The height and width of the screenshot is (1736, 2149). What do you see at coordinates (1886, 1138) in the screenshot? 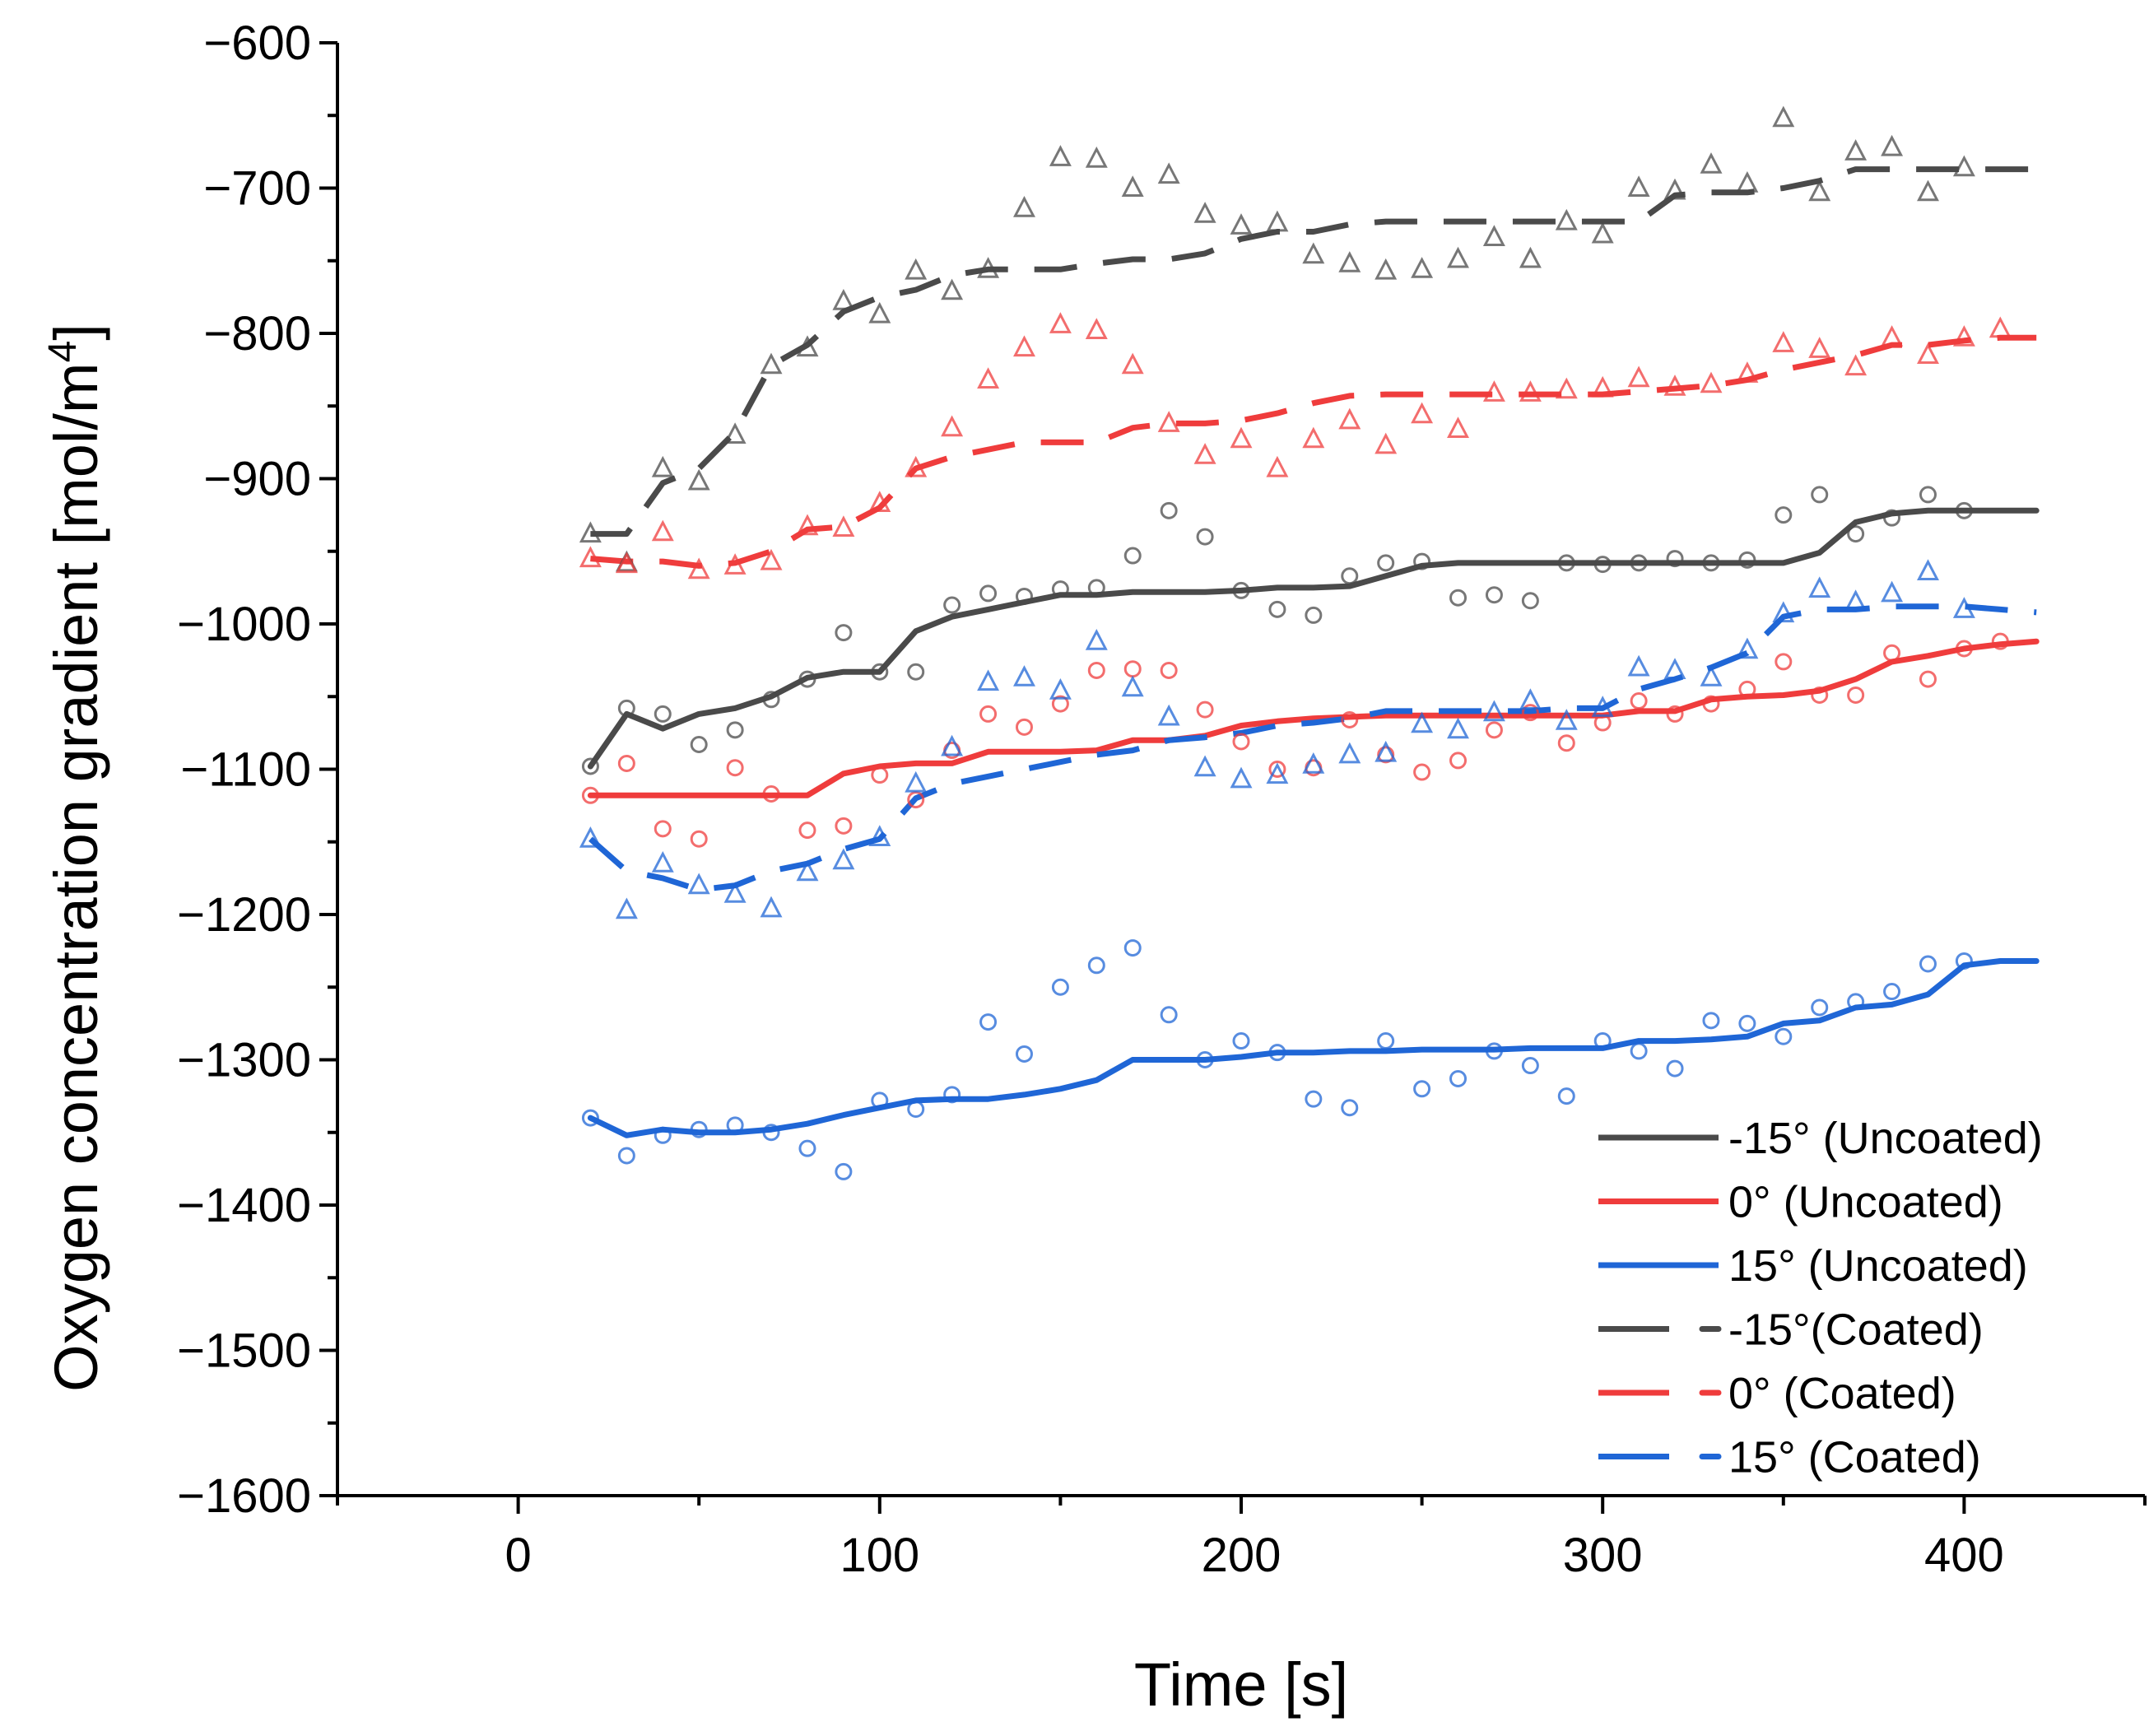
I see `legend-label: -15° (Uncoated)` at bounding box center [1886, 1138].